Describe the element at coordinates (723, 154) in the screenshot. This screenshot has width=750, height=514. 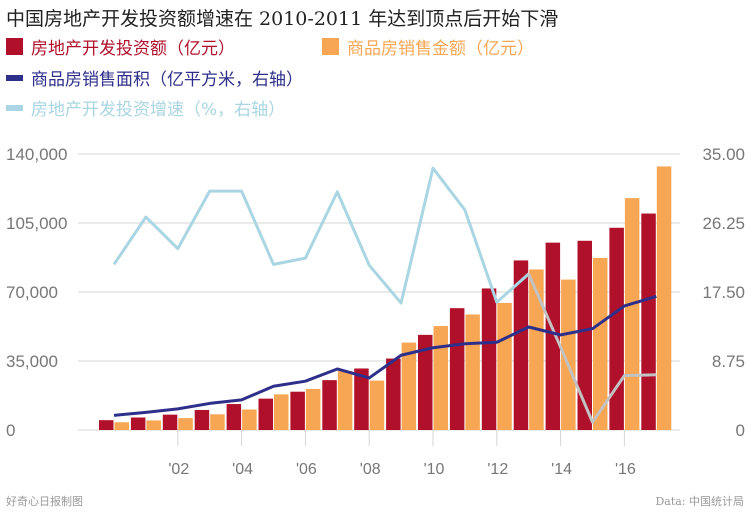
I see `y-right-tick-label: 35.00` at that location.